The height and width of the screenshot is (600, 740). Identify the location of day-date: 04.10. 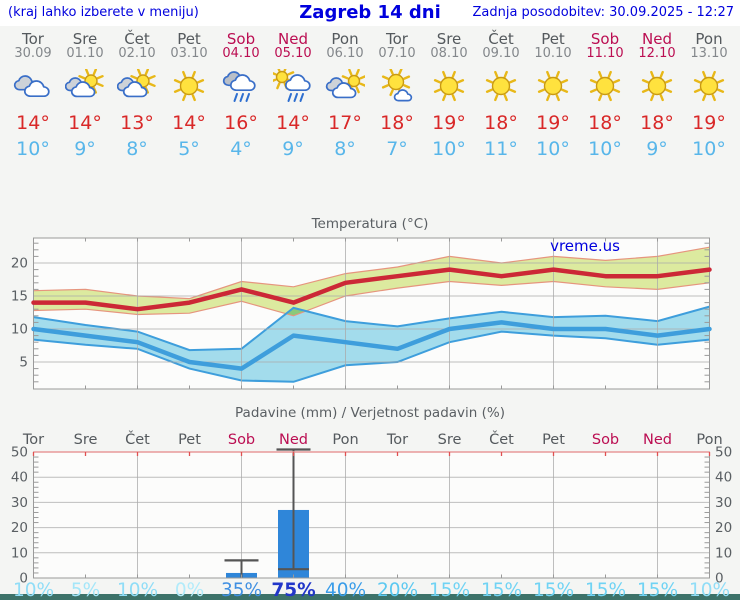
(241, 53).